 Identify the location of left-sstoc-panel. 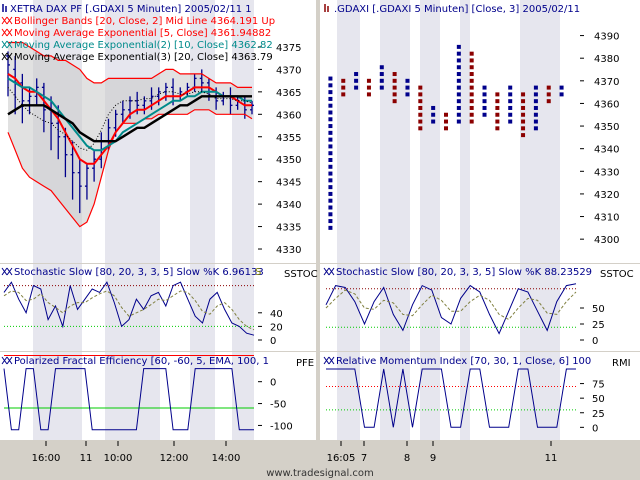
(129, 307).